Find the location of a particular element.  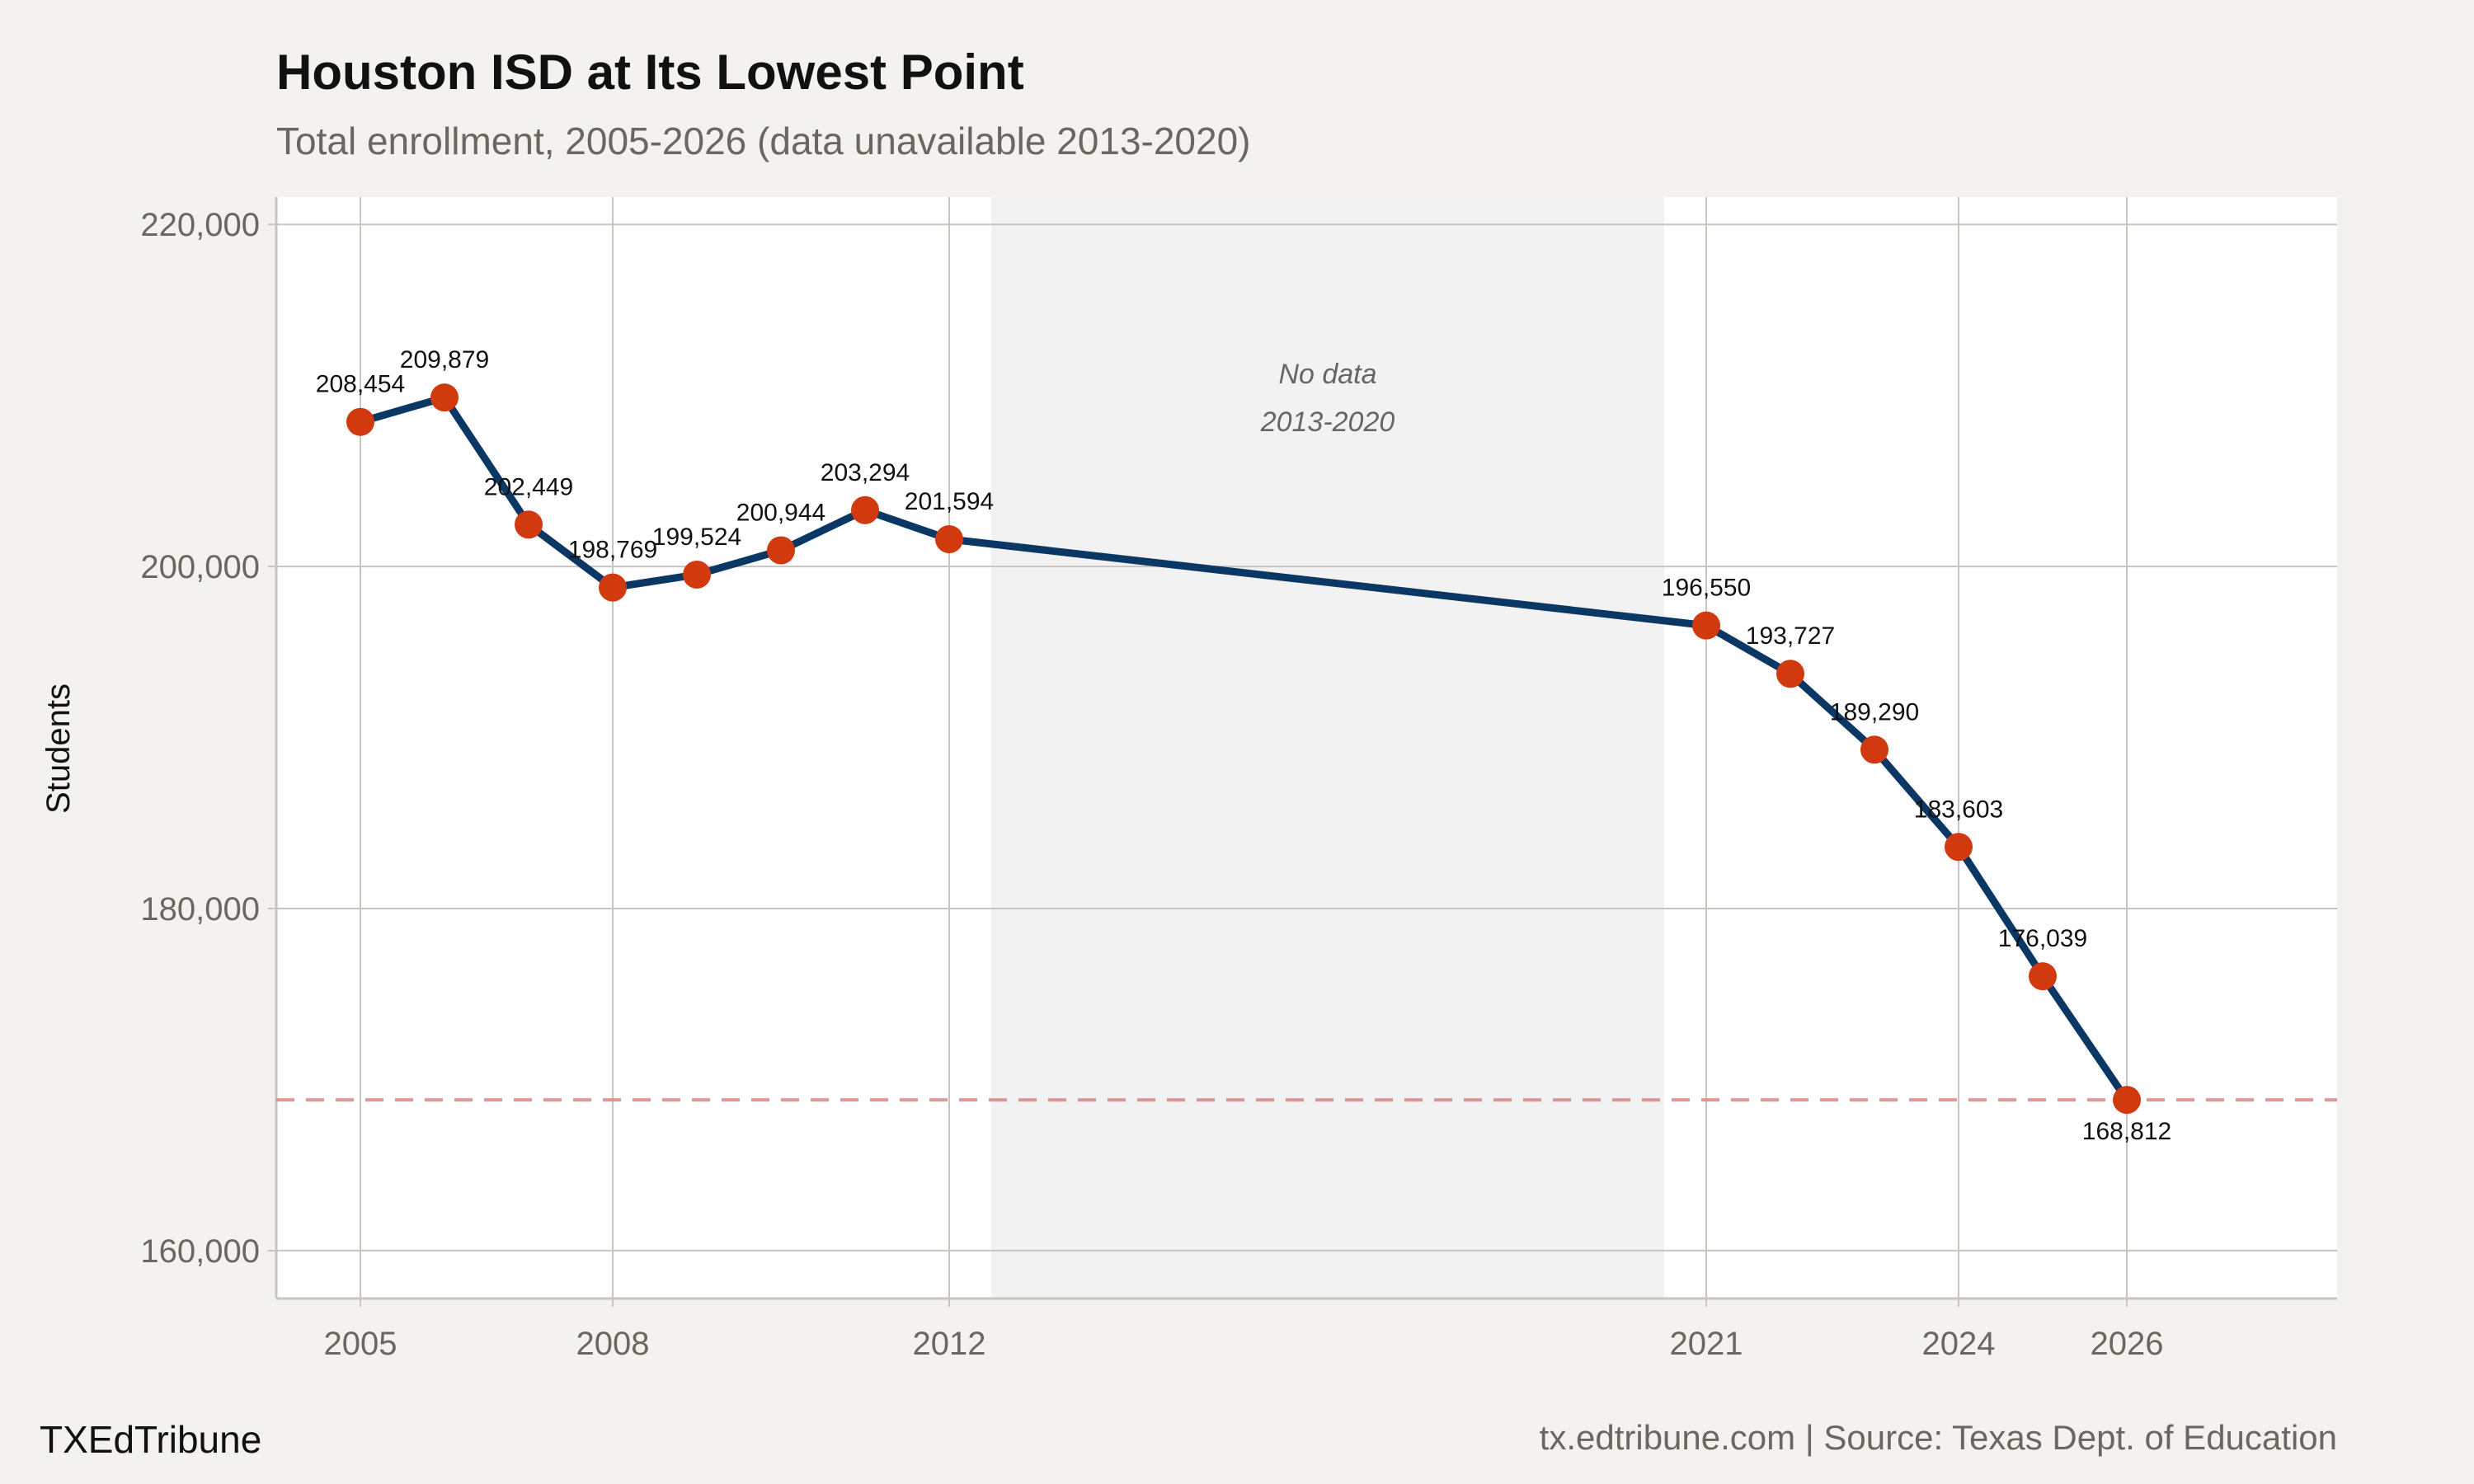

x-tick-label: 2005 is located at coordinates (360, 1344).